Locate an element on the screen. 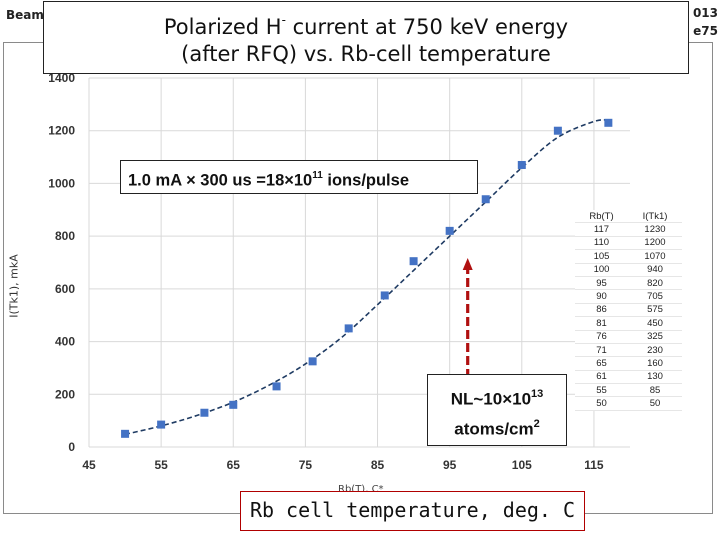 Image resolution: width=720 pixels, height=540 pixels. table-cell-current: 85 is located at coordinates (655, 390).